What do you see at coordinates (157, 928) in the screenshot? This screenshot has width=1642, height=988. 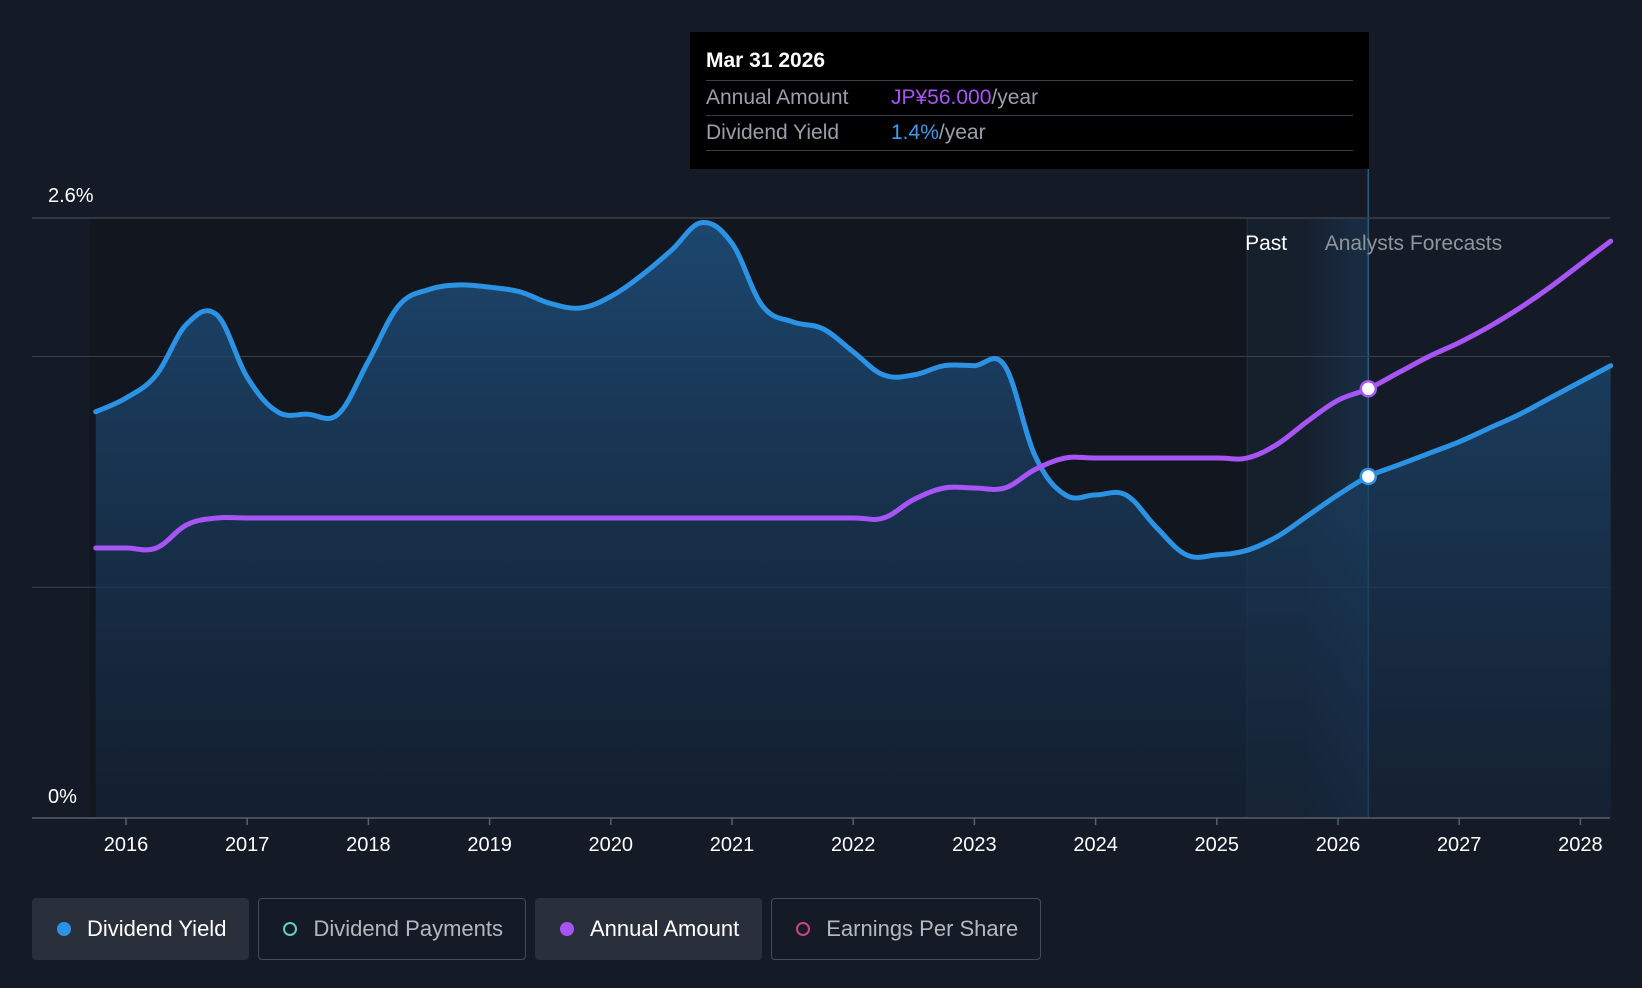 I see `legend-dividend-yield-label: Dividend Yield` at bounding box center [157, 928].